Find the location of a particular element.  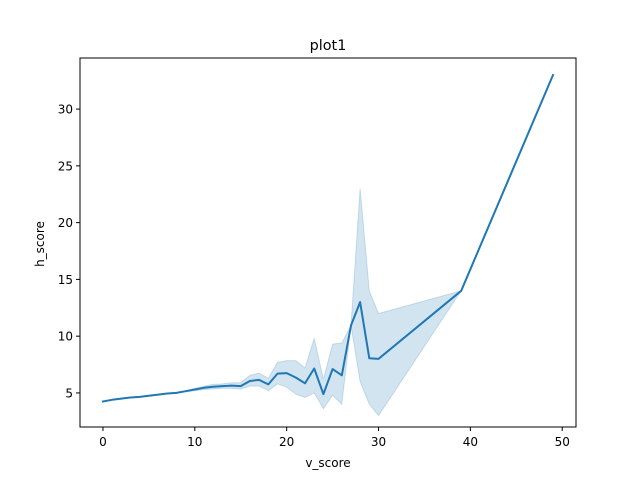

y-tick-label: 25 is located at coordinates (65, 166).